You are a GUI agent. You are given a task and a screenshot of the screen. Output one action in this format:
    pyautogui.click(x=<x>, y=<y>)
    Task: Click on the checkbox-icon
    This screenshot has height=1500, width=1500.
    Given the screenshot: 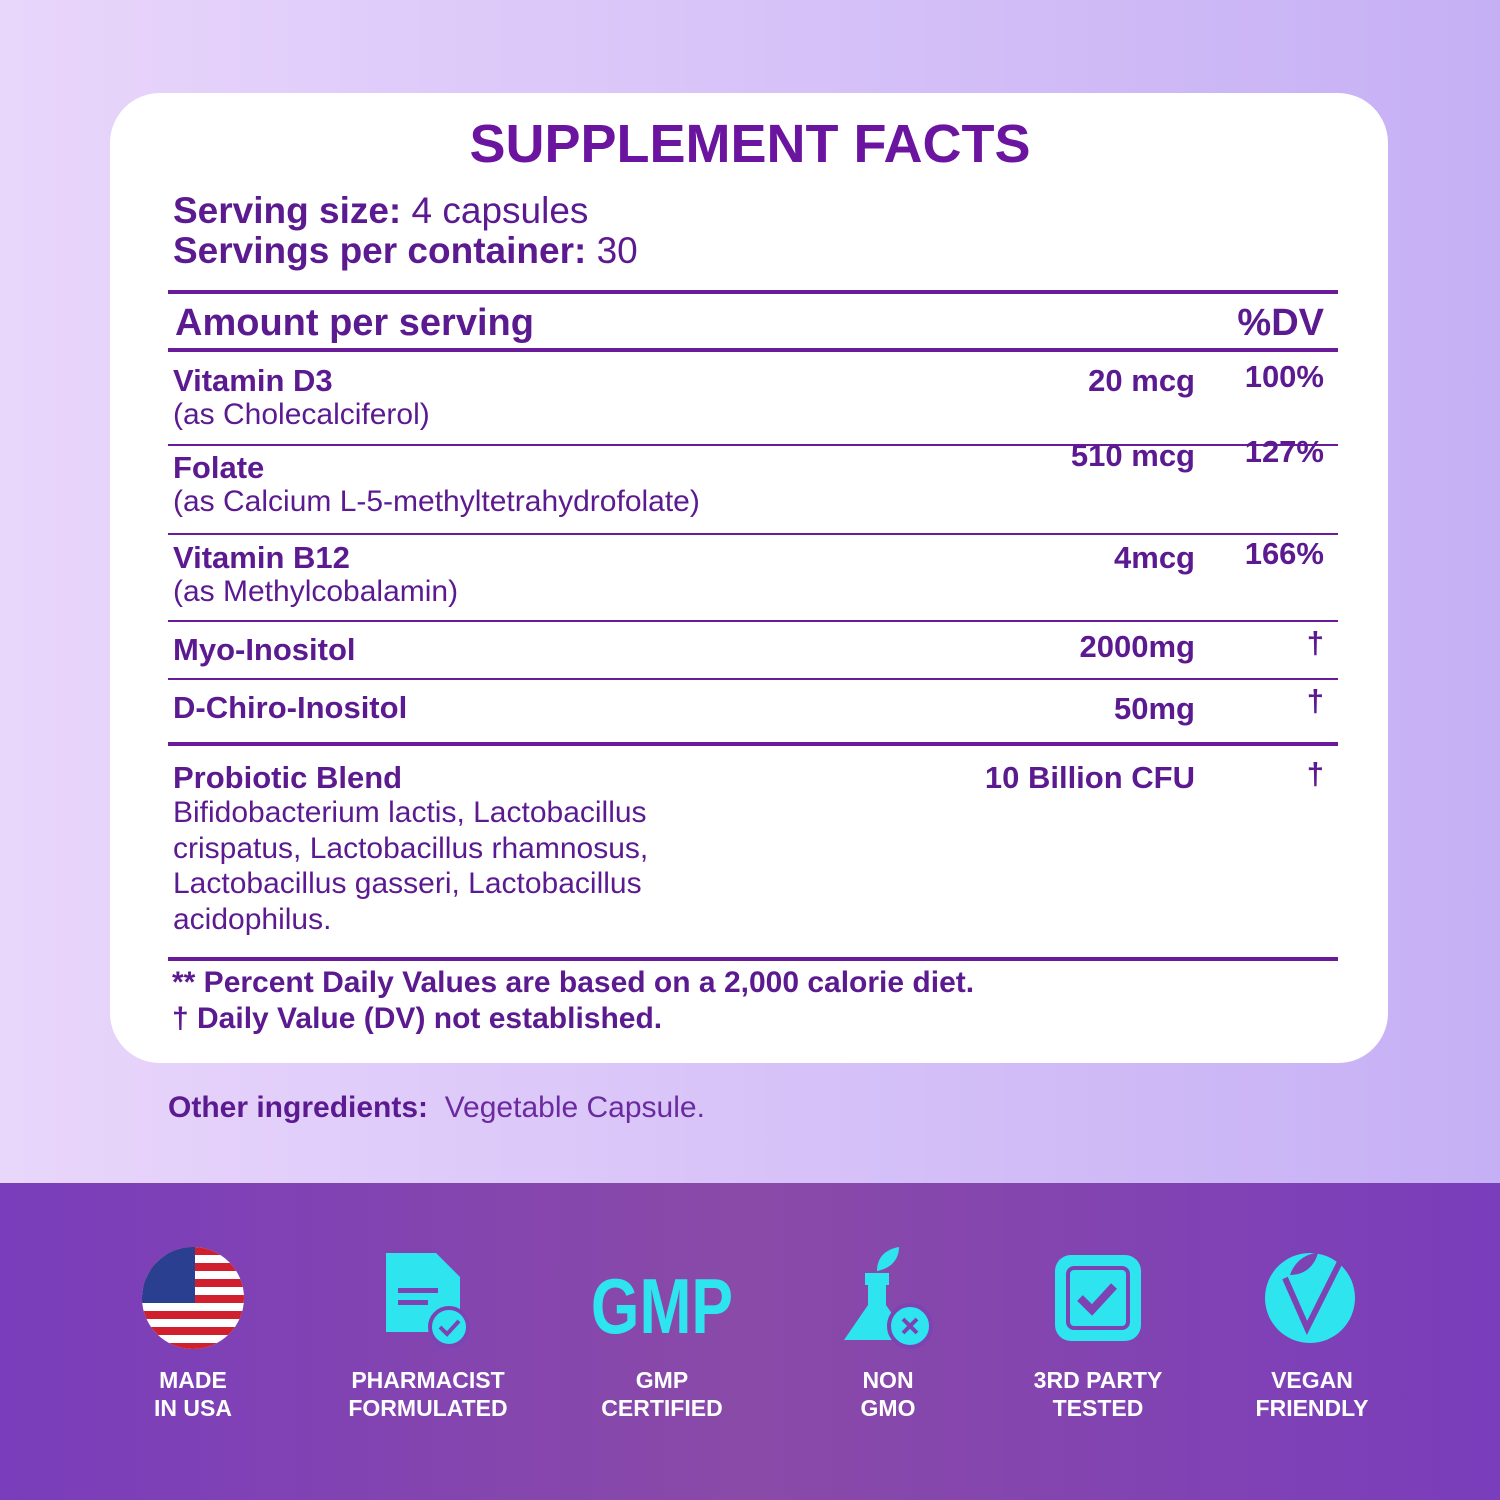 What is the action you would take?
    pyautogui.click(x=1098, y=1298)
    